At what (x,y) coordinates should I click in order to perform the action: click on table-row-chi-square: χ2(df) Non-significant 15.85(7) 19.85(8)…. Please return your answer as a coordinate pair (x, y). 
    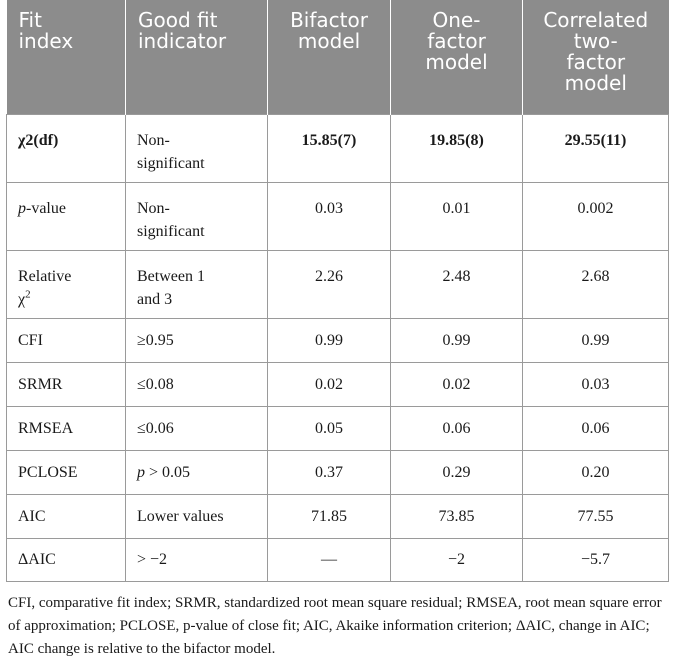
    Looking at the image, I should click on (337, 148).